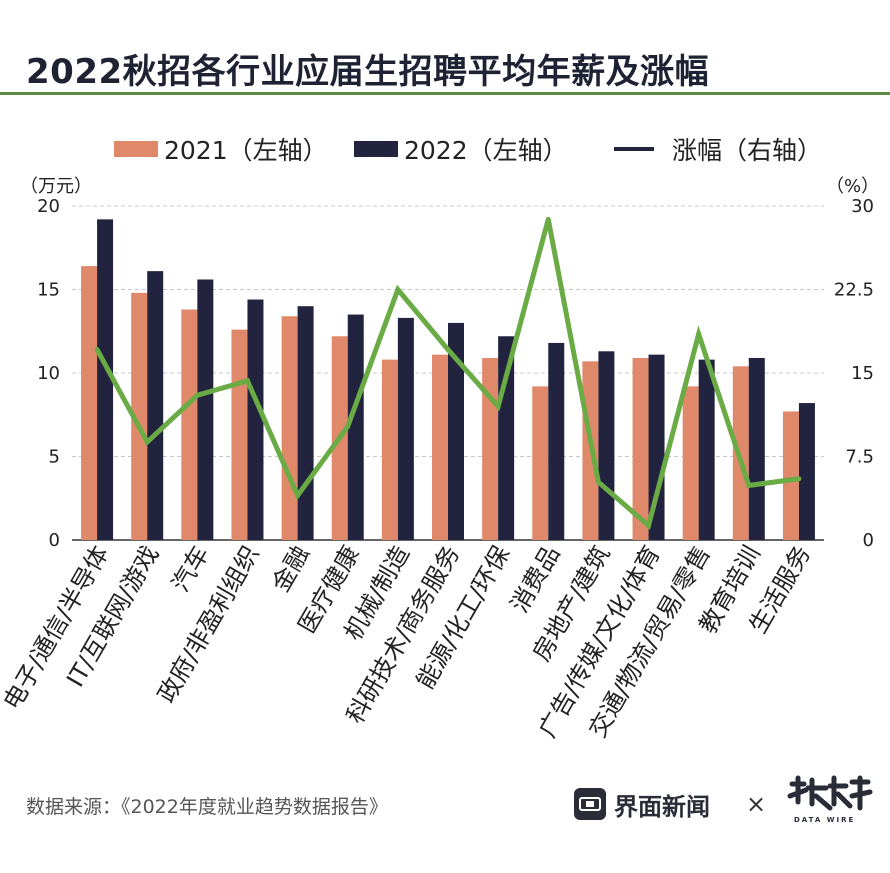  Describe the element at coordinates (246, 150) in the screenshot. I see `legend-label-2021: 2021（左轴）` at that location.